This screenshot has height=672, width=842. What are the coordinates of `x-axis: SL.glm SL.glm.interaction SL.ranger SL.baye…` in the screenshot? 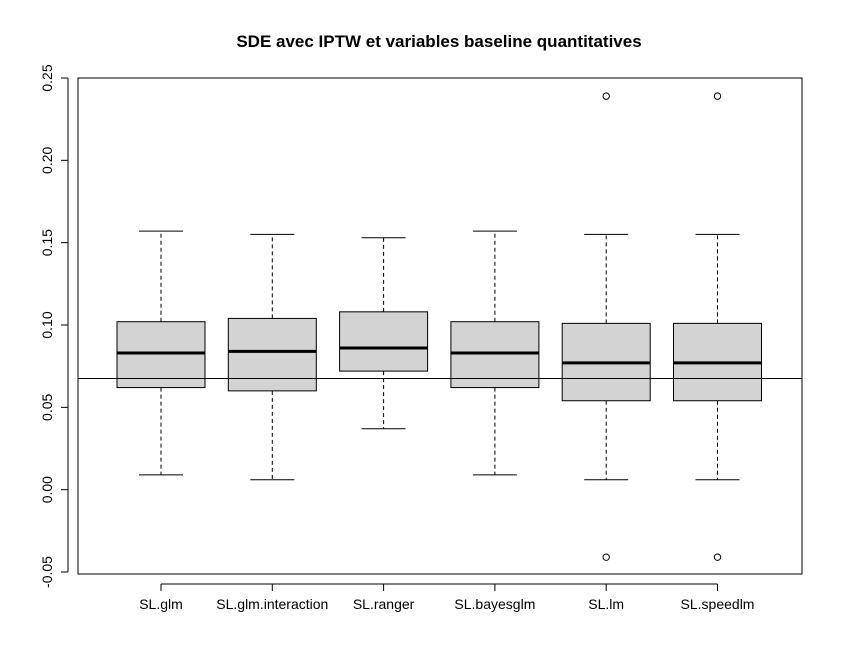 It's located at (447, 597).